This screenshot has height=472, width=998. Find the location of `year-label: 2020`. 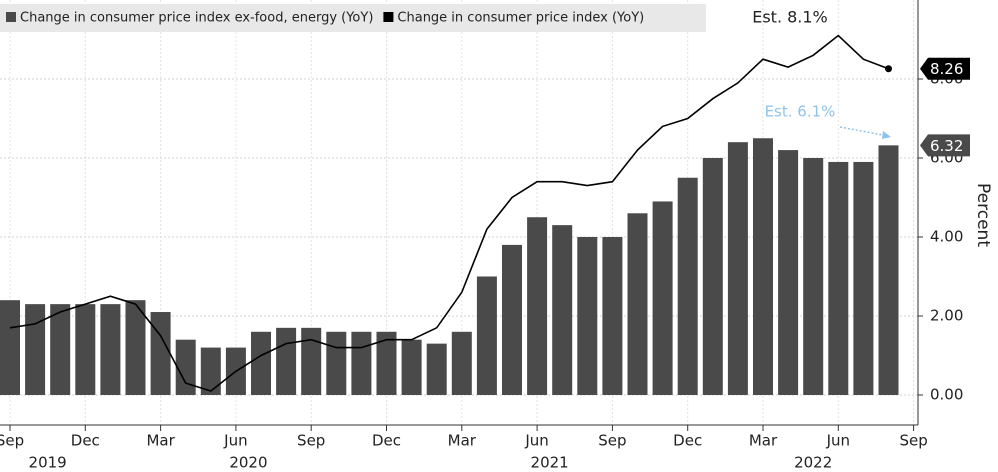

year-label: 2020 is located at coordinates (248, 463).